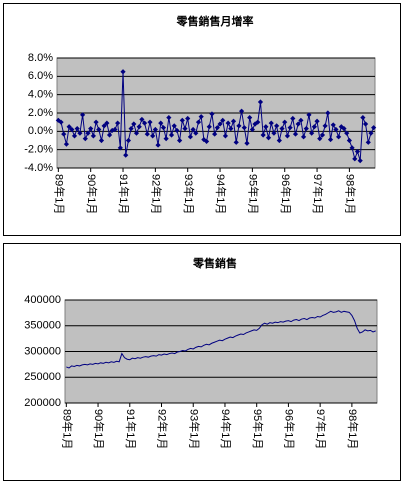 This screenshot has width=405, height=490. I want to click on y-tick-label: -2.0%, so click(38, 150).